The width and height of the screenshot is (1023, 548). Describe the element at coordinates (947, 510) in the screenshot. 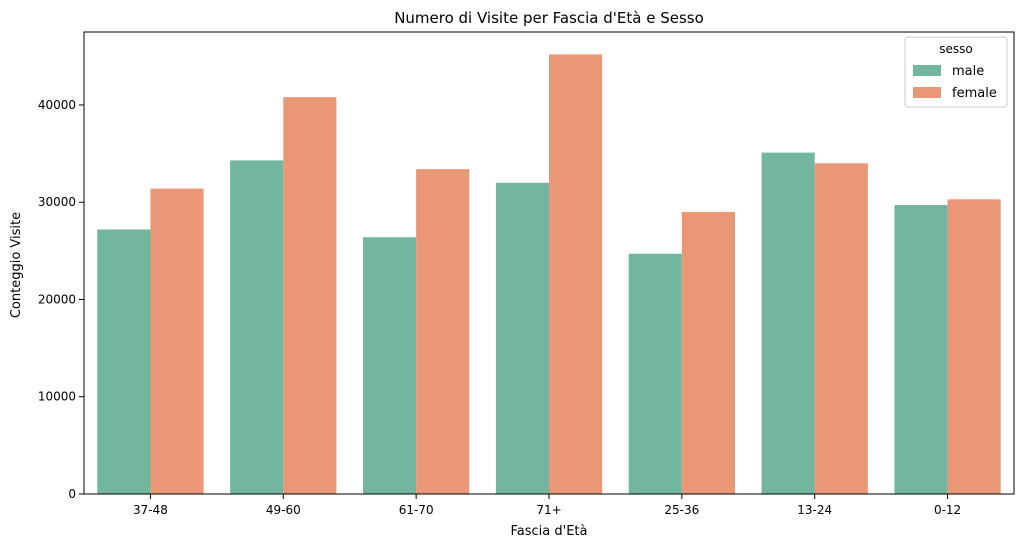

I see `x-tick-label: 0-12` at that location.